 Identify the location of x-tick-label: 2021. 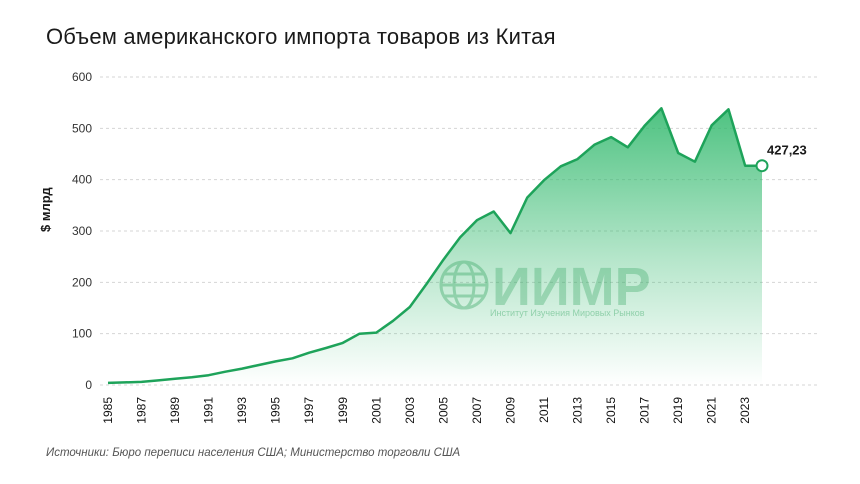
(712, 410).